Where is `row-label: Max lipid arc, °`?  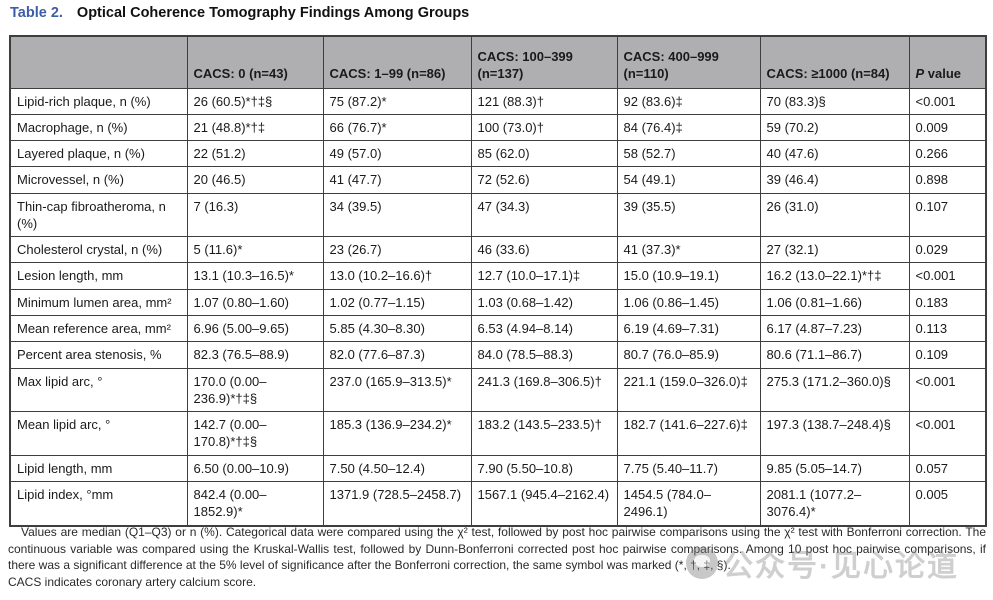 row-label: Max lipid arc, ° is located at coordinates (98, 390).